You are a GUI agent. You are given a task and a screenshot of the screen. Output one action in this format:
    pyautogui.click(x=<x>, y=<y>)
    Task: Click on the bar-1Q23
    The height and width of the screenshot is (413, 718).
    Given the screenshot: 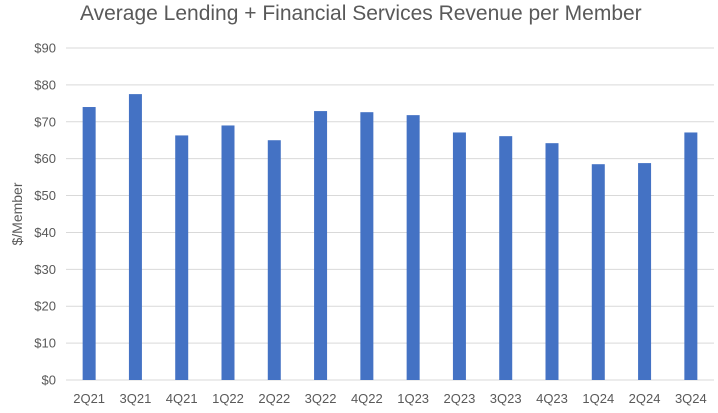 What is the action you would take?
    pyautogui.click(x=413, y=247)
    